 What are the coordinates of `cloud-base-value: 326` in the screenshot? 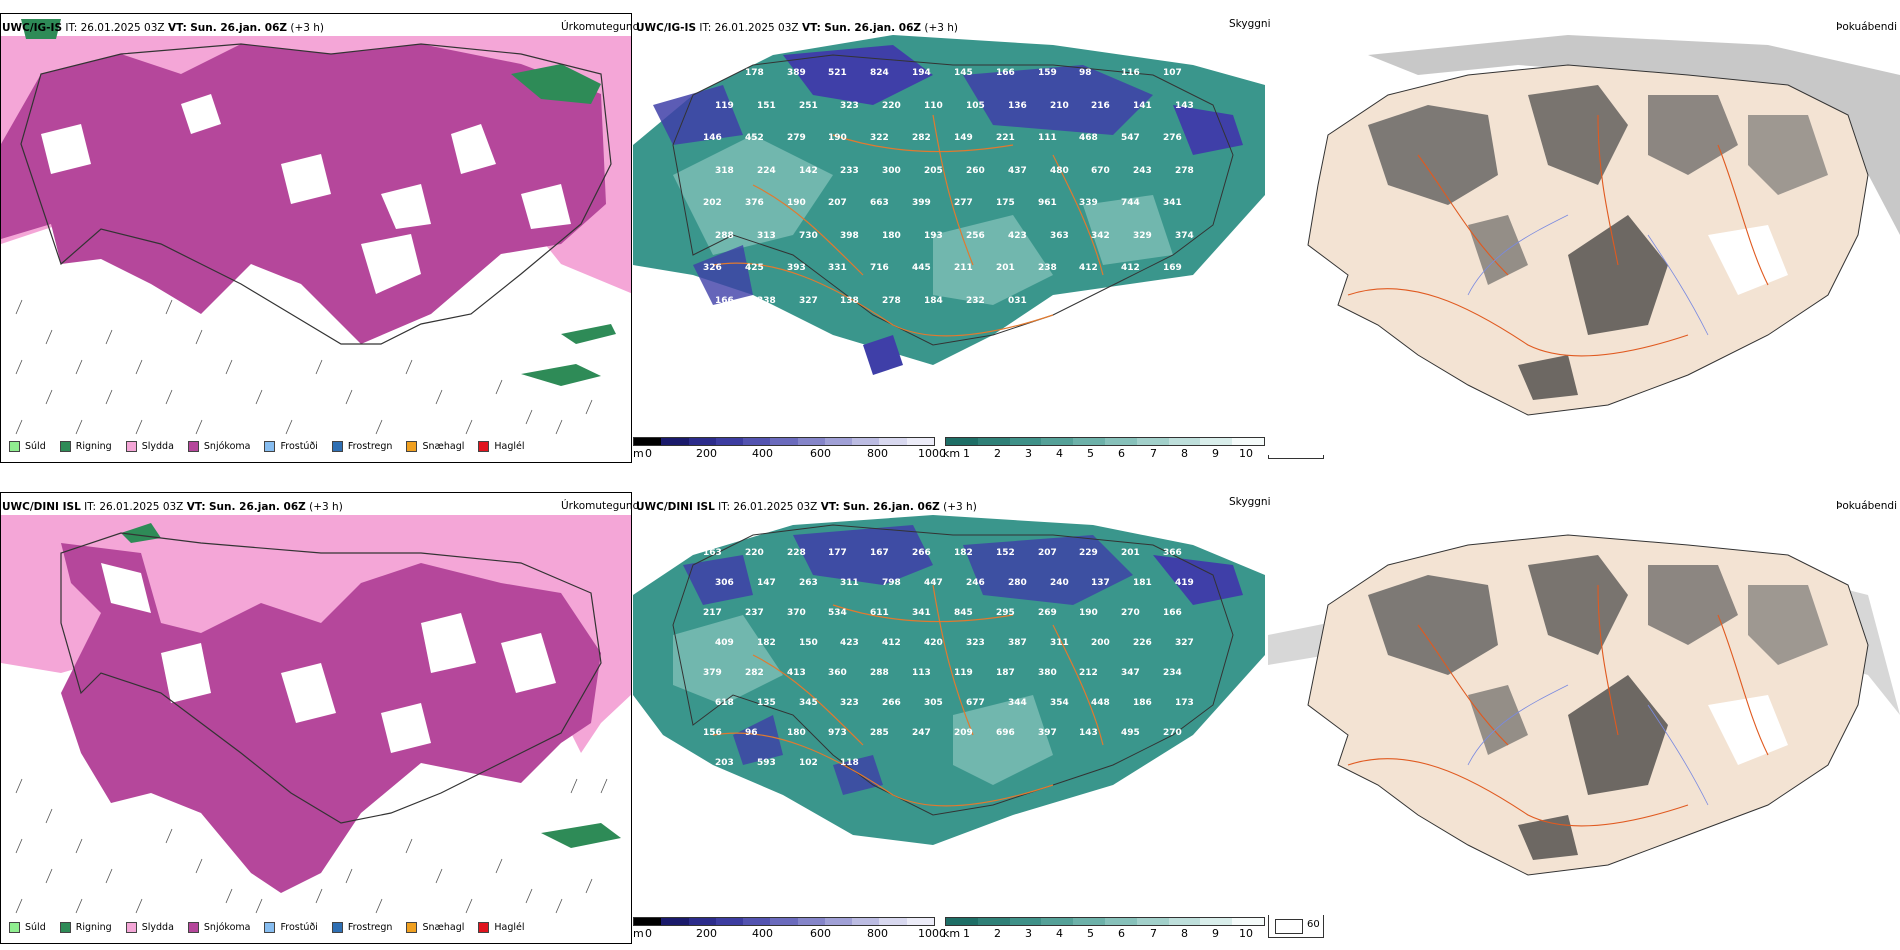 It's located at (712, 268).